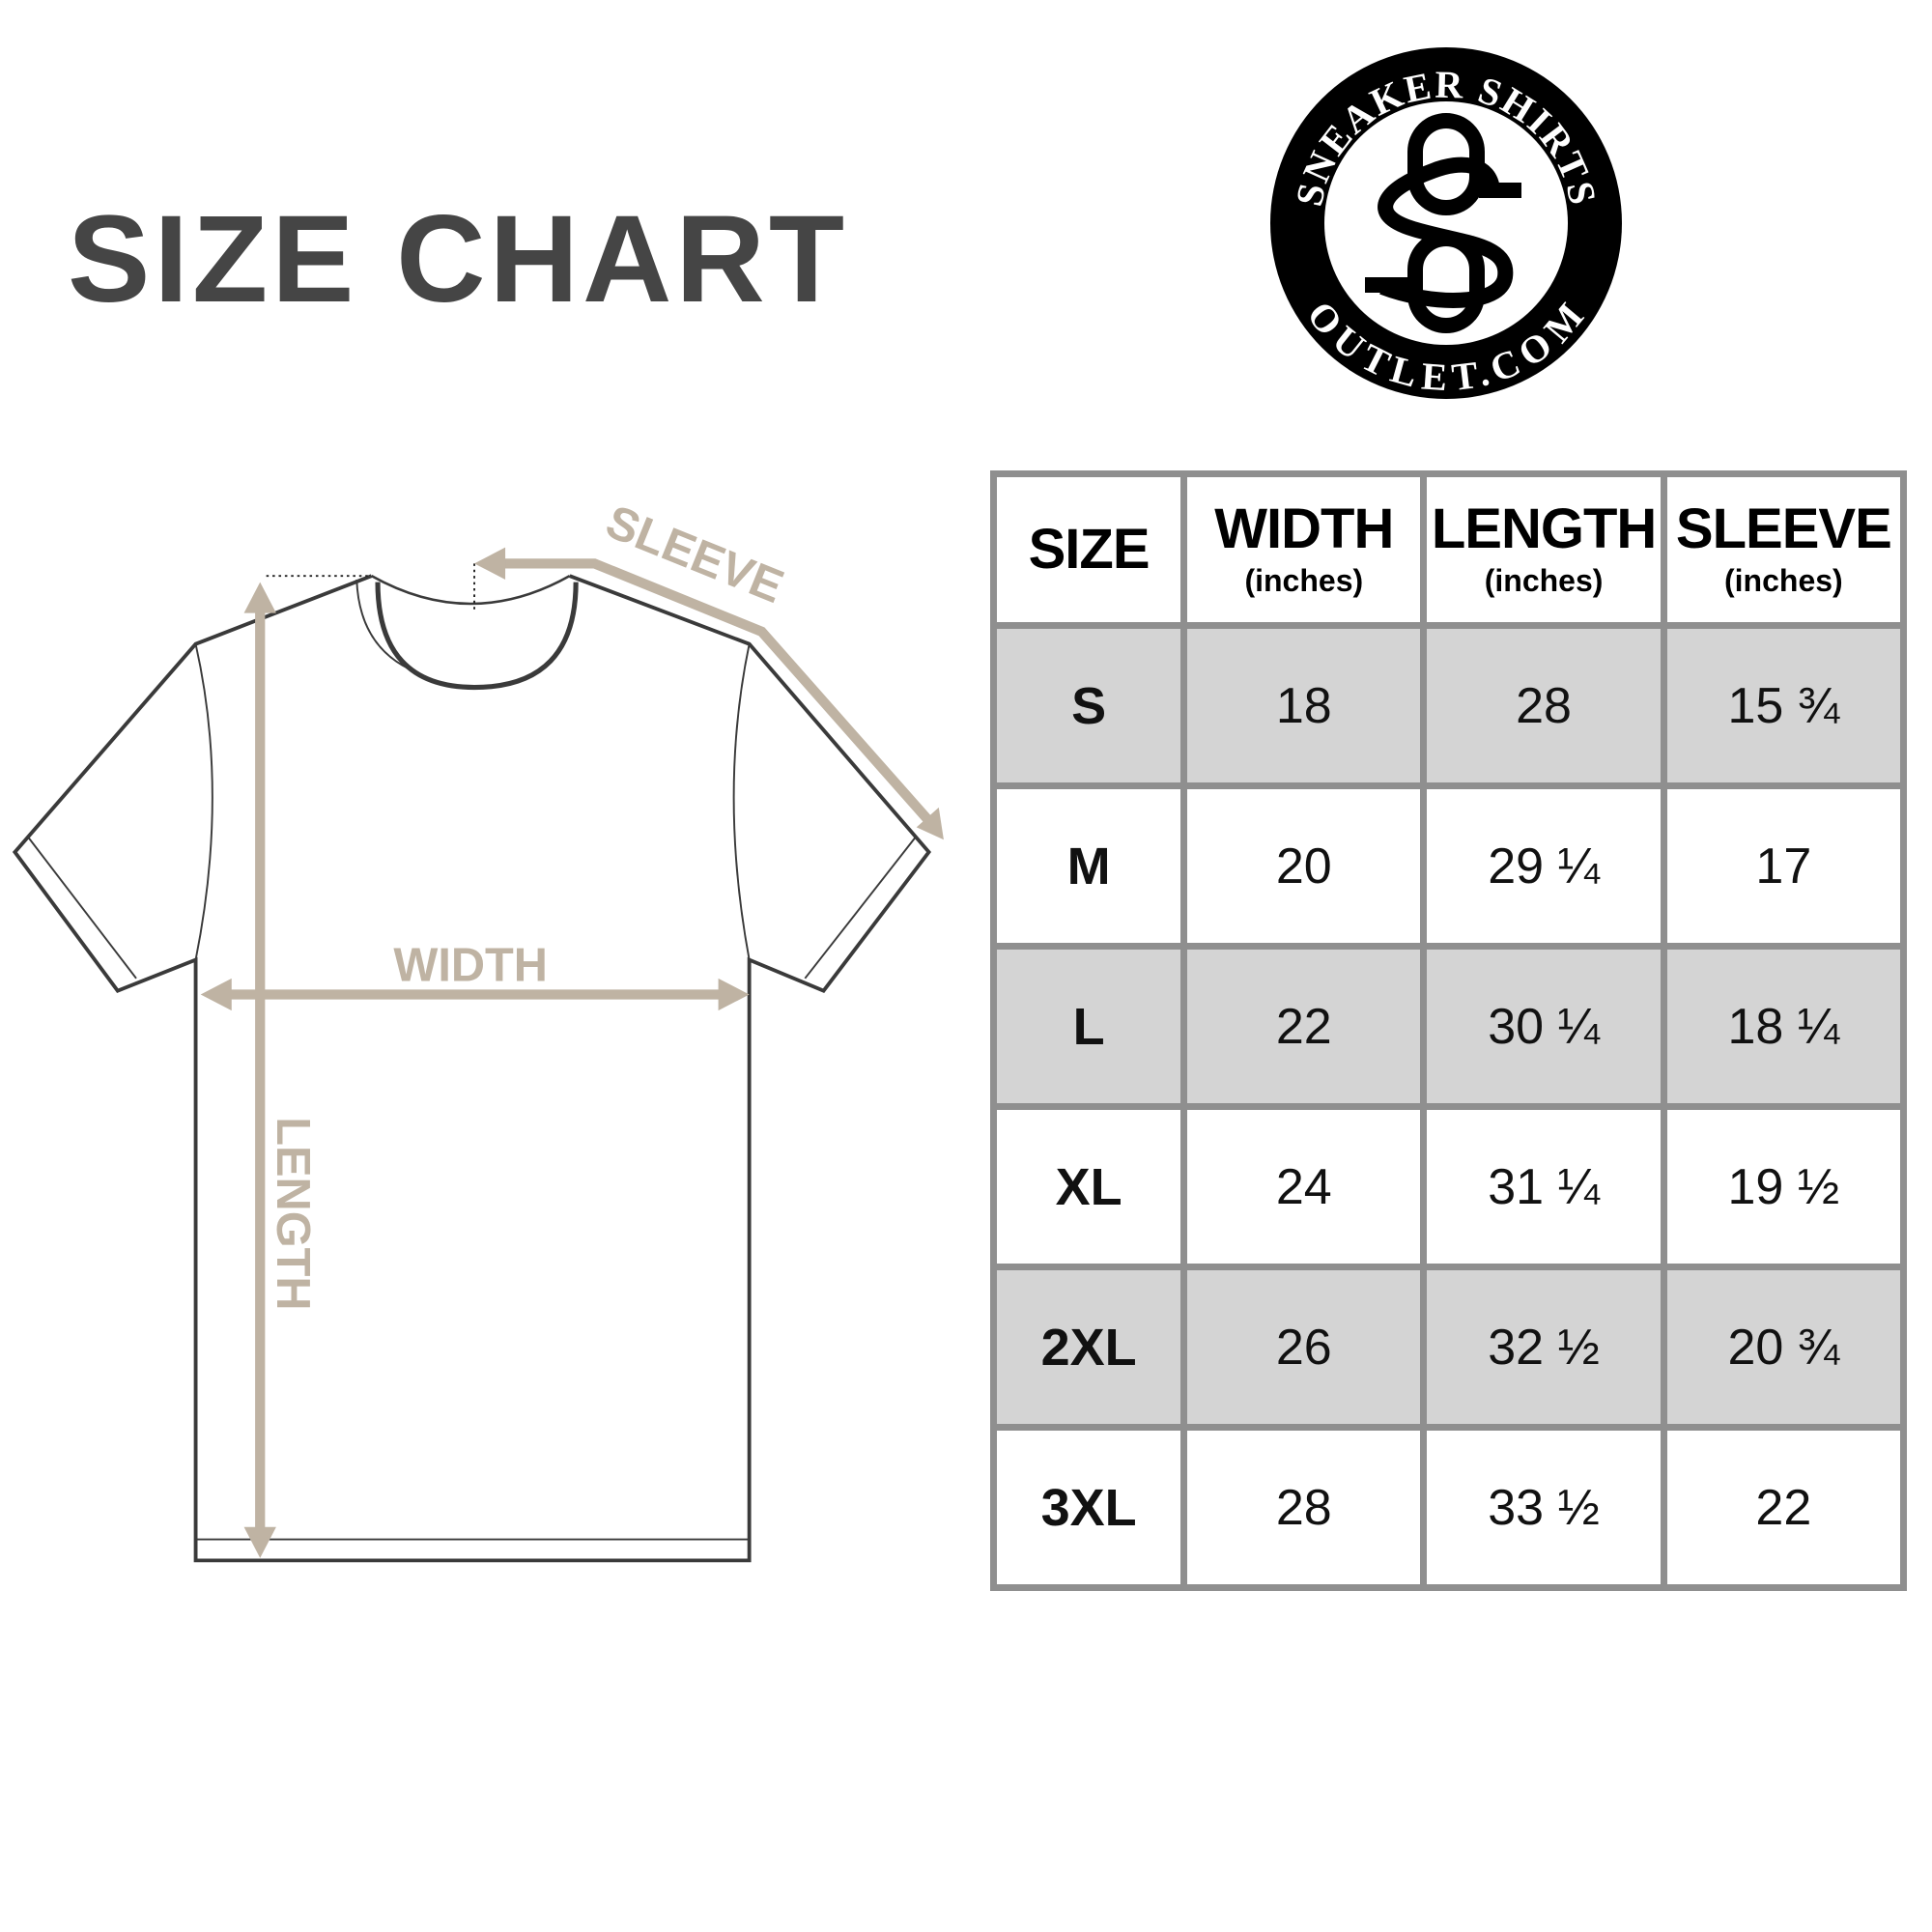 The height and width of the screenshot is (1932, 1932). I want to click on table-row: 3XL 28 33 ½ 22, so click(1448, 1507).